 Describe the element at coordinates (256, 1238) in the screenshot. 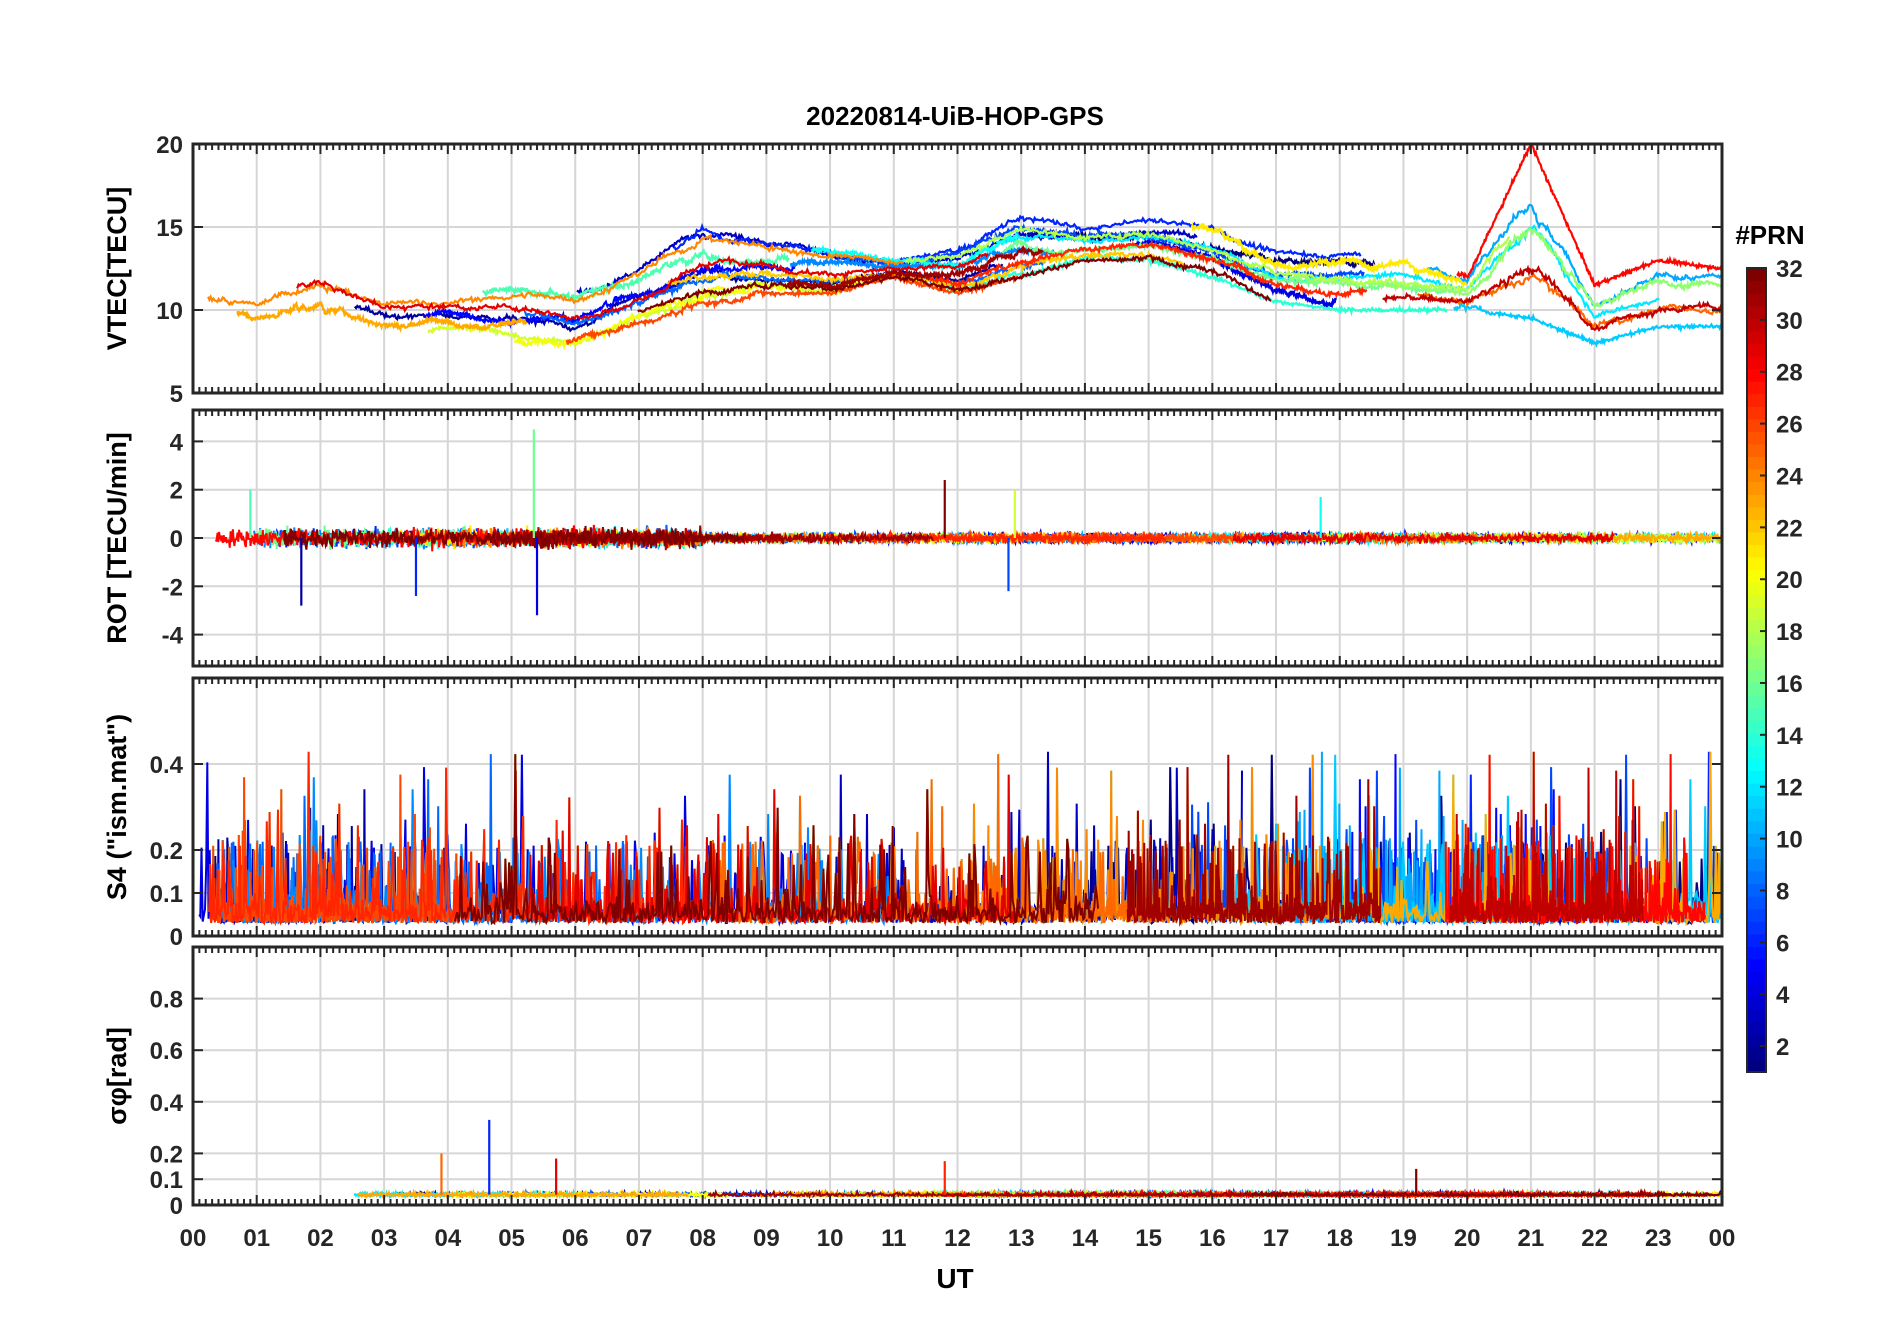

I see `x-tick-label: 01` at that location.